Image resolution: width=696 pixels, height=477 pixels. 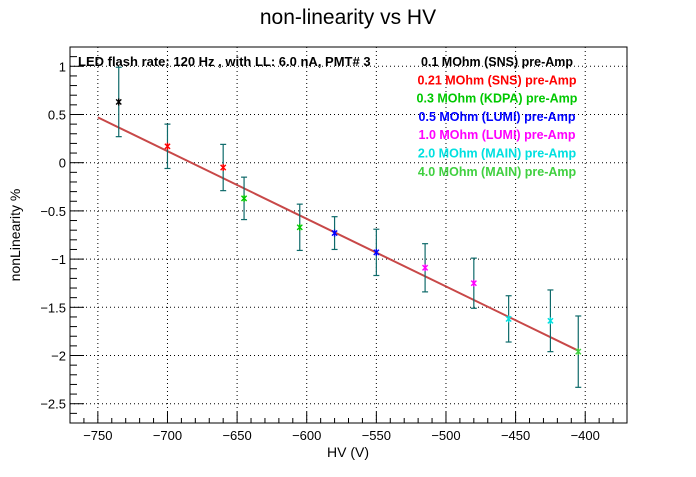 What do you see at coordinates (53, 211) in the screenshot?
I see `y-tick-label: −0.5` at bounding box center [53, 211].